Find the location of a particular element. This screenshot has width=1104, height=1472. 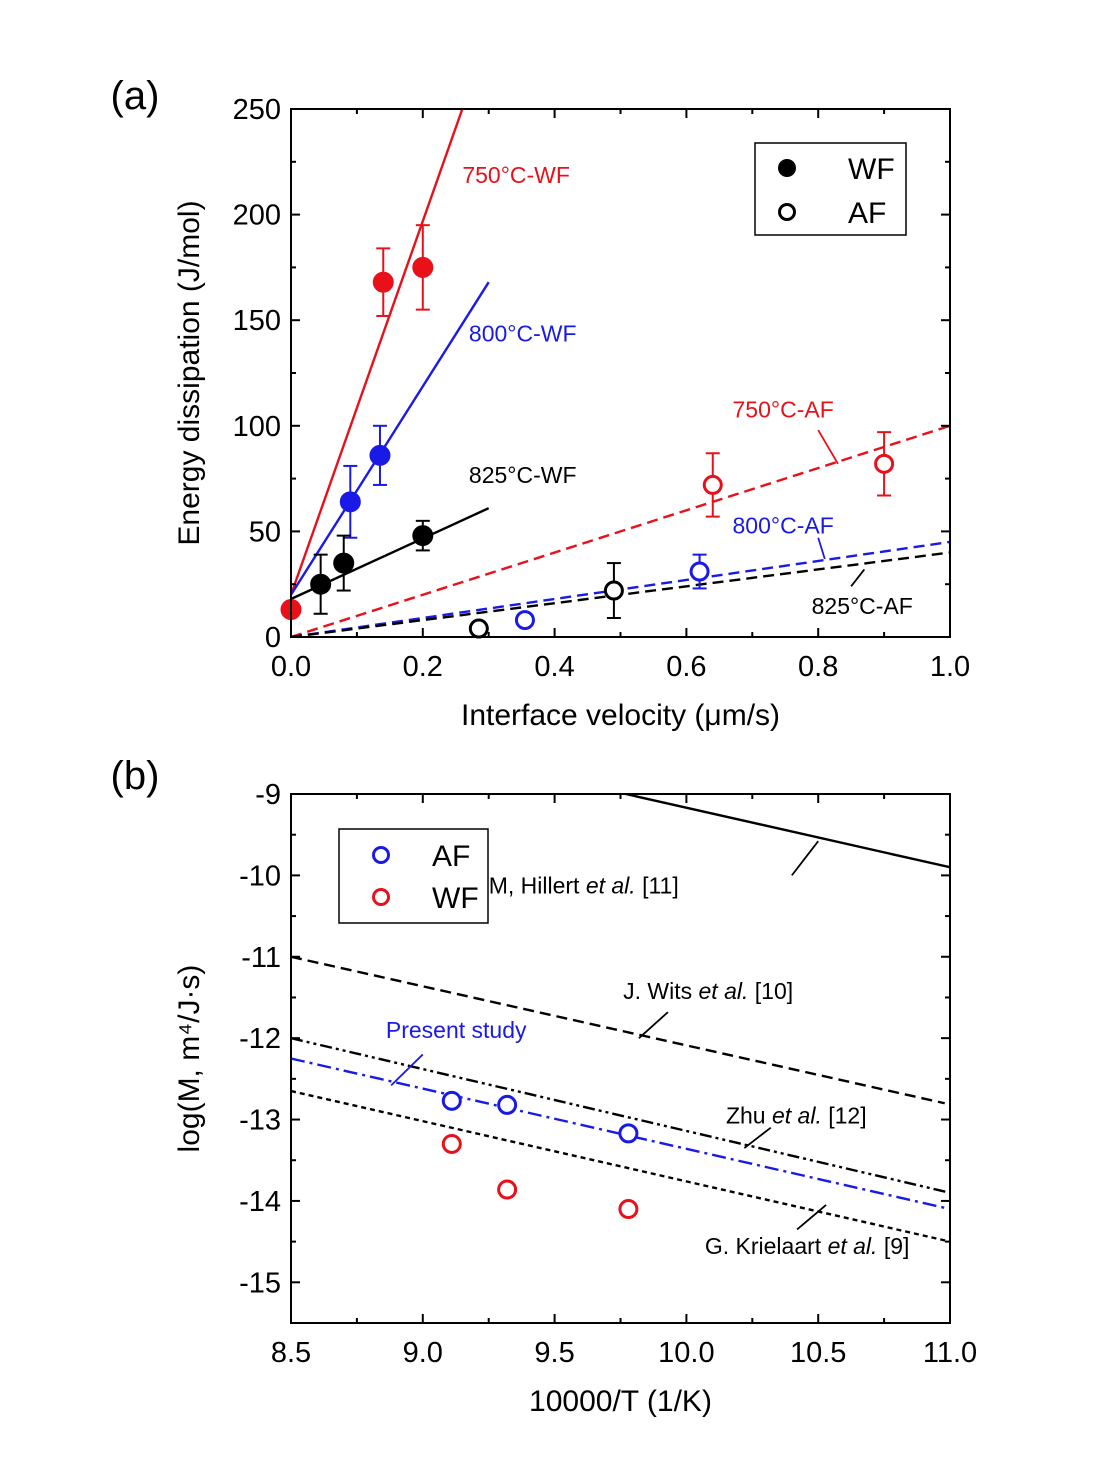

label-part: [10] is located at coordinates (770, 991).